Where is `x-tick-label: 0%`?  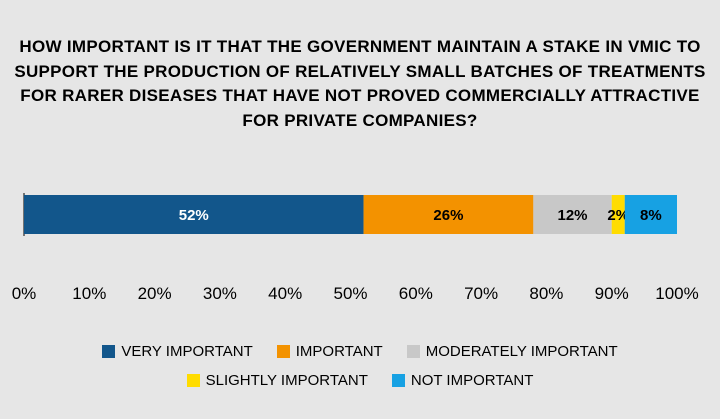 x-tick-label: 0% is located at coordinates (24, 293).